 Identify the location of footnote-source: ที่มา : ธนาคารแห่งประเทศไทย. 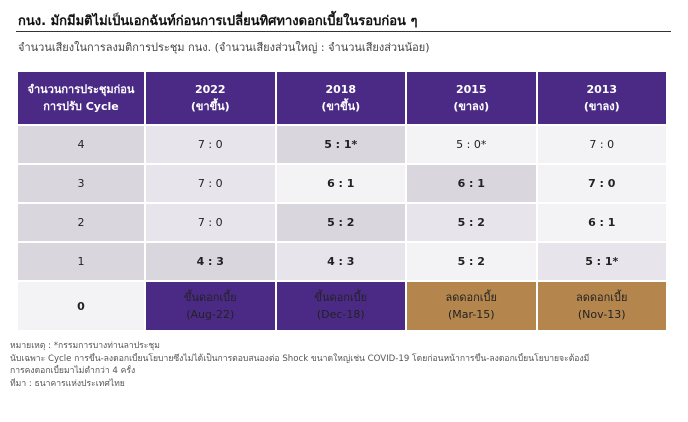
(67, 383).